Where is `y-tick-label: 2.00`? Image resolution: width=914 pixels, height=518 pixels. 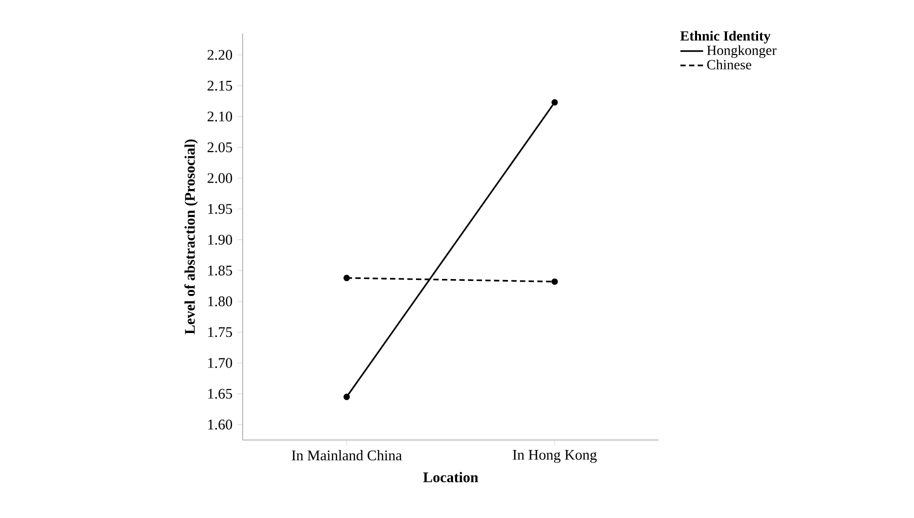
y-tick-label: 2.00 is located at coordinates (220, 178).